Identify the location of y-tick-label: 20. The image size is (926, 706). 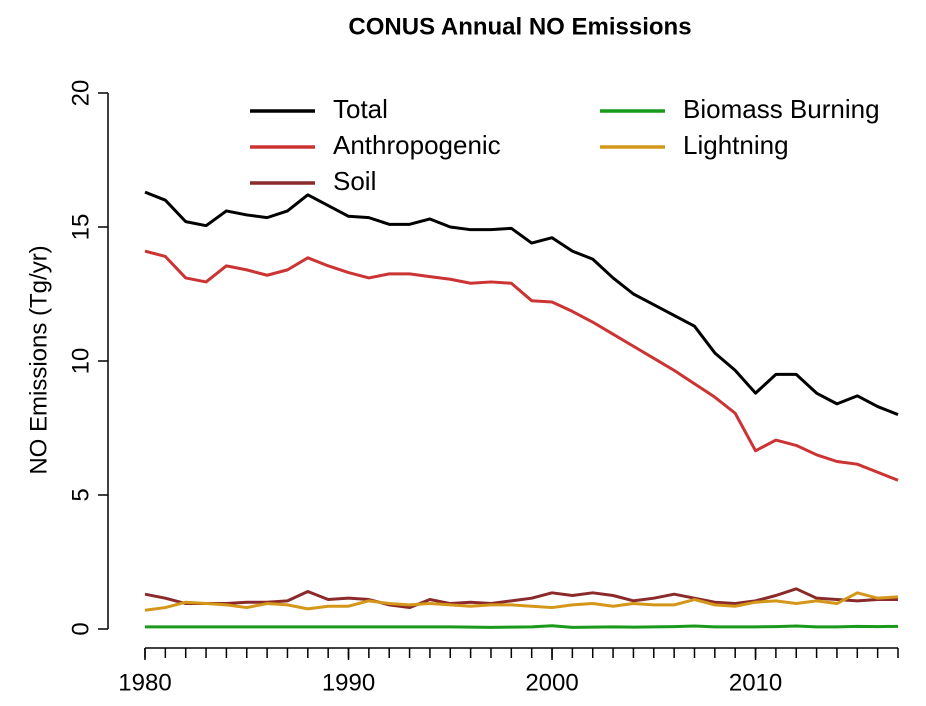
(80, 93).